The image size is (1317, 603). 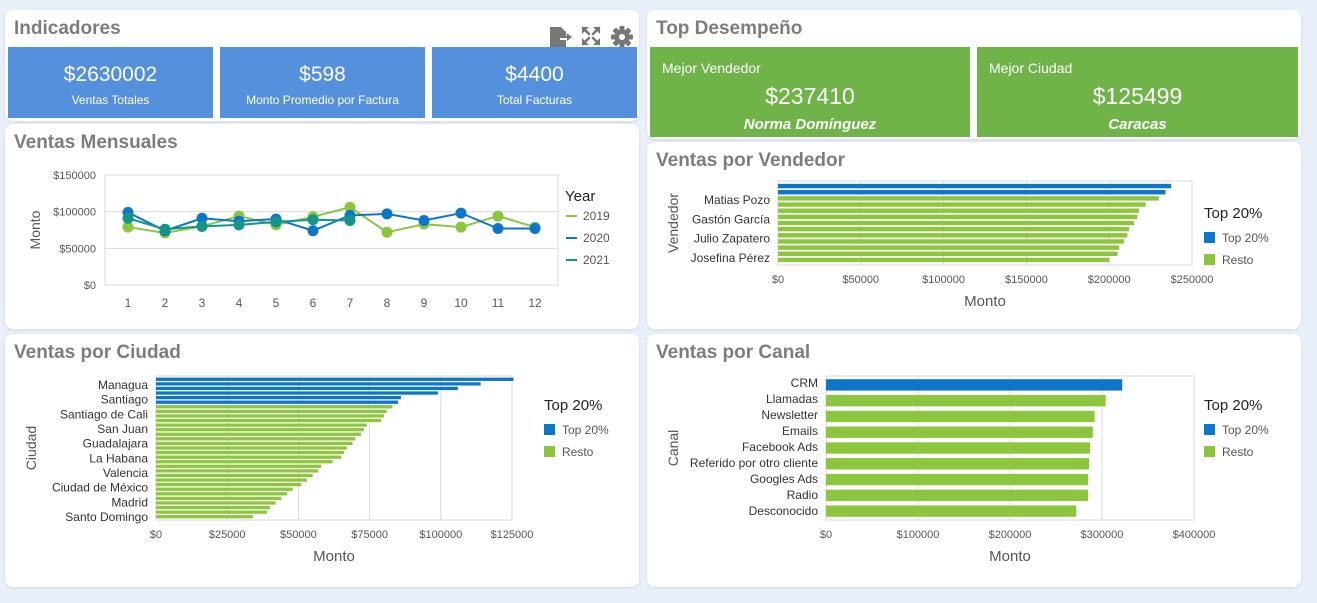 What do you see at coordinates (750, 160) in the screenshot?
I see `ventas-vendedor-title: Ventas por Vendedor` at bounding box center [750, 160].